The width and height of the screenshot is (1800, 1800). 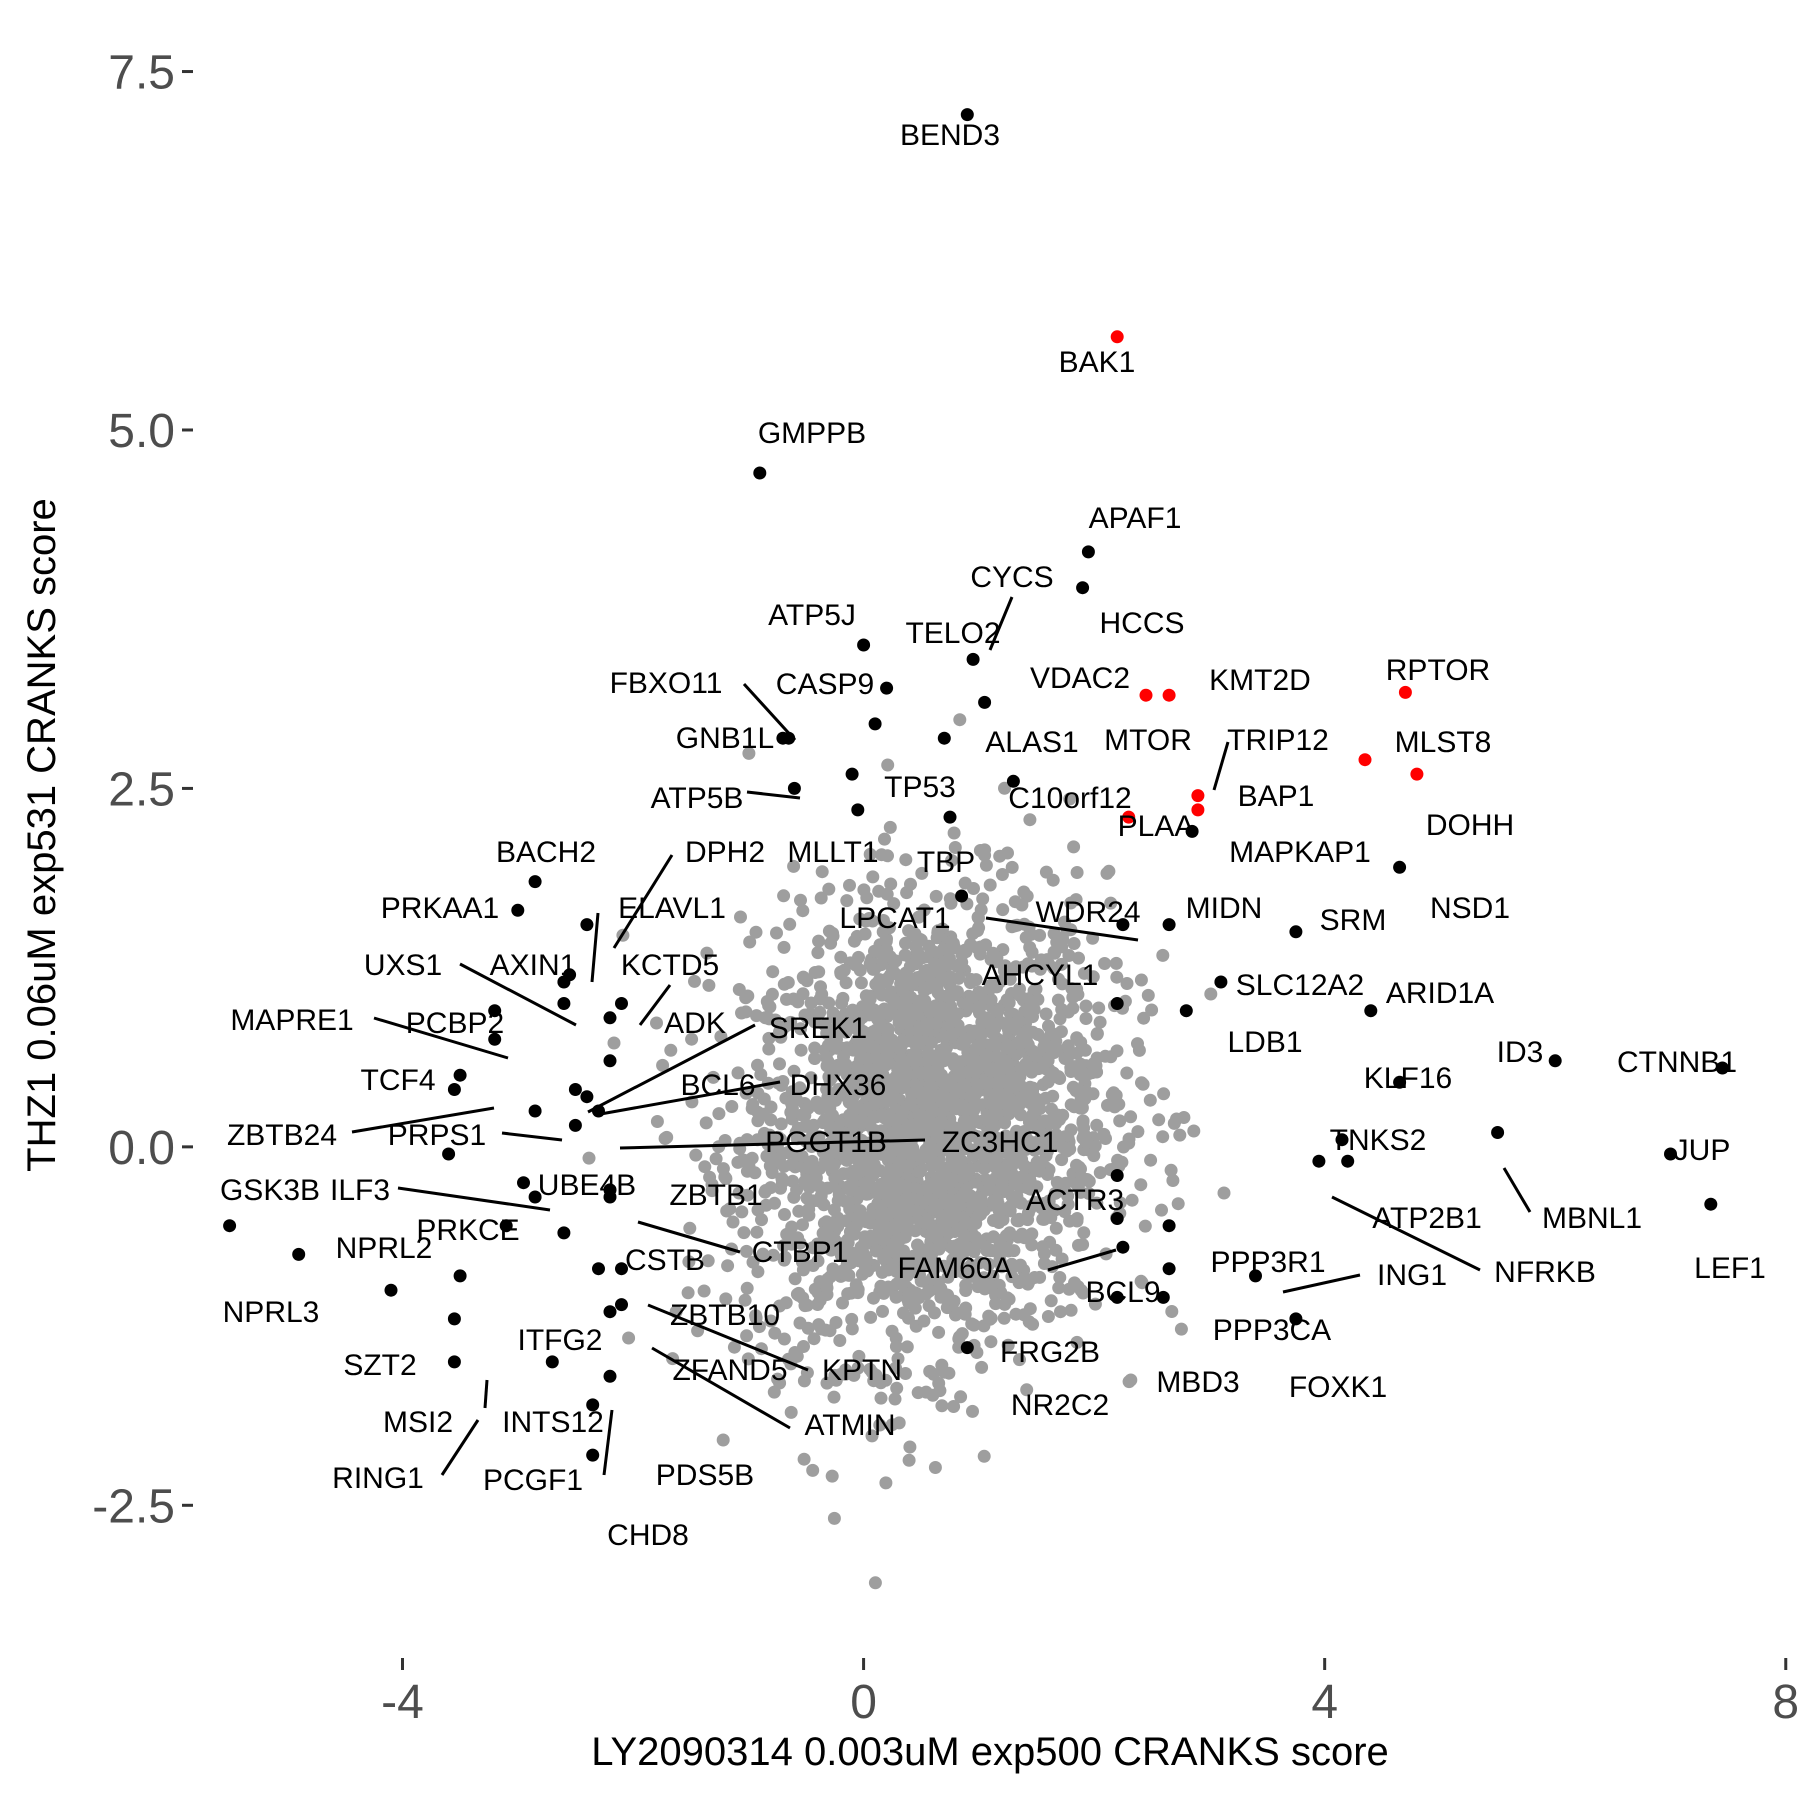 I want to click on point-apaf1, so click(x=1088, y=552).